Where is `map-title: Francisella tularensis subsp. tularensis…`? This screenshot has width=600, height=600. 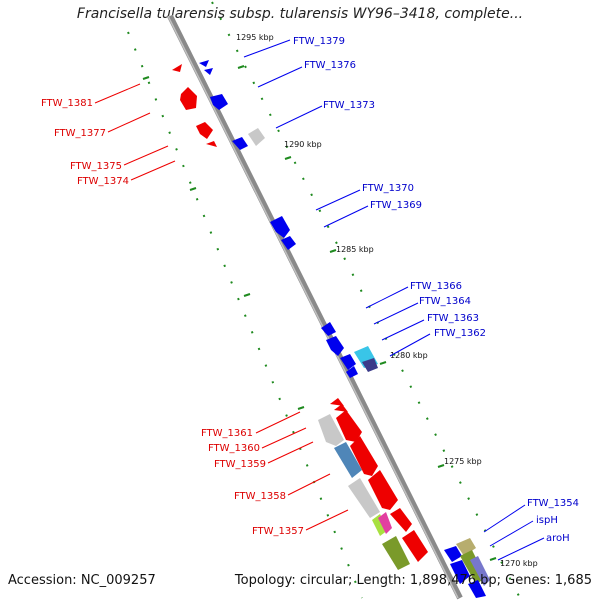 map-title: Francisella tularensis subsp. tularensis… is located at coordinates (300, 14).